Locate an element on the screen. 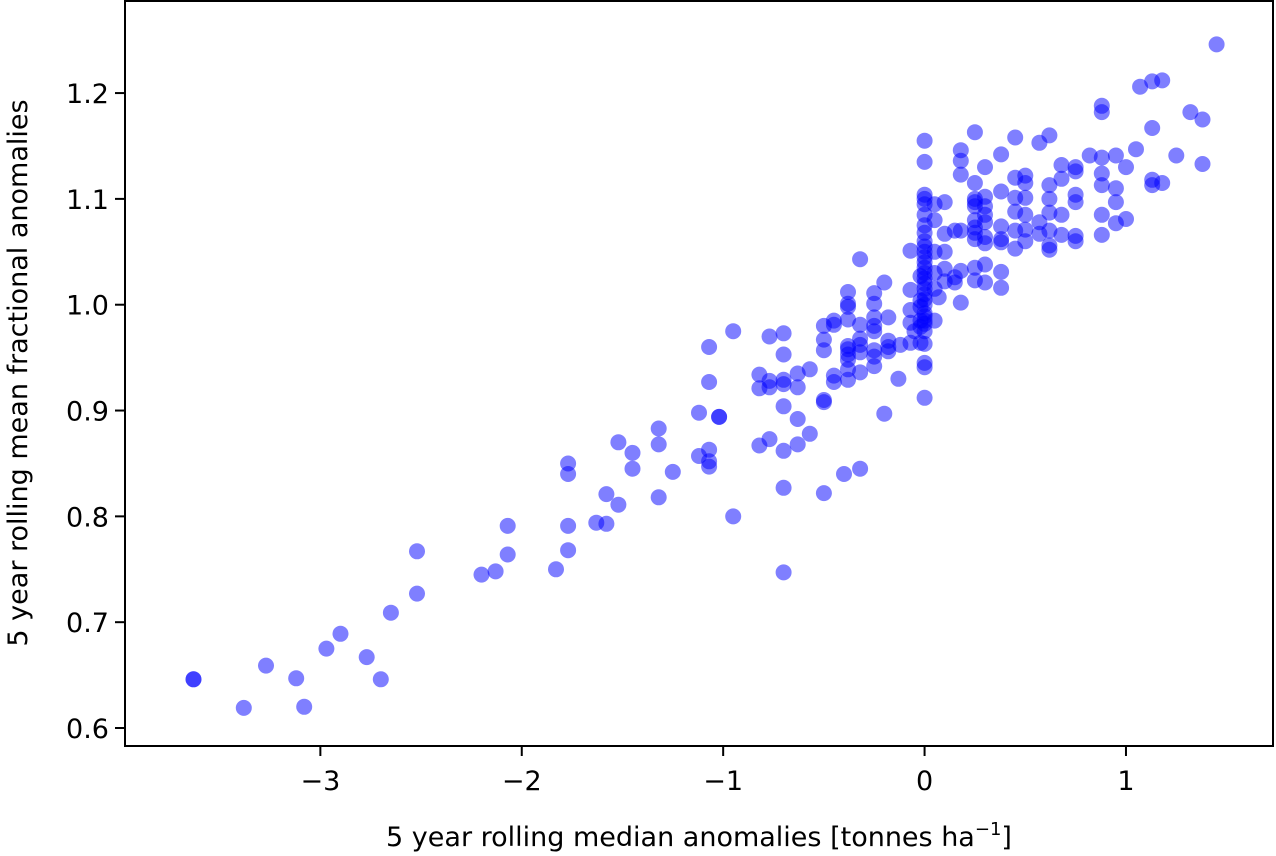  x-axis: −3 −2 −1 0 1 is located at coordinates (717, 771).